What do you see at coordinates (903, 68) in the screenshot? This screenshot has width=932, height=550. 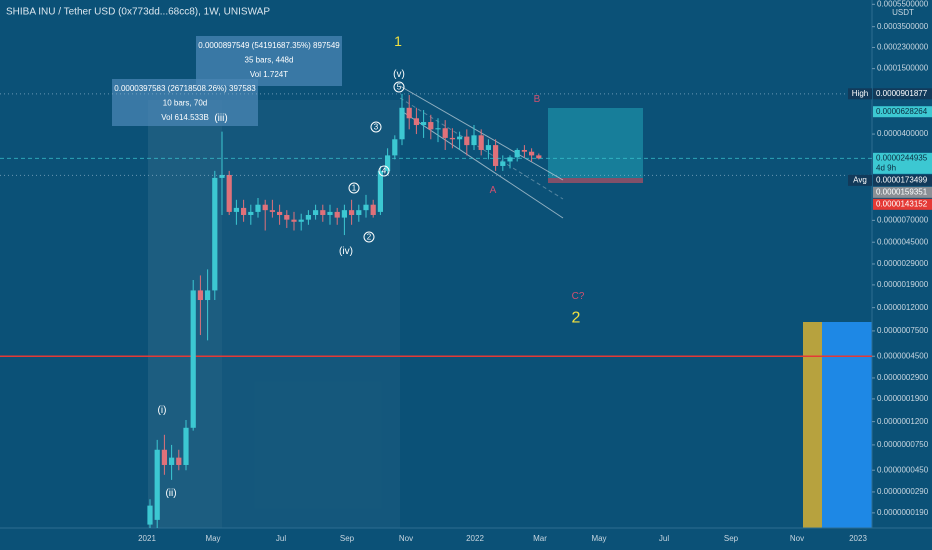 I see `y-tick-label: 0.0001500000` at bounding box center [903, 68].